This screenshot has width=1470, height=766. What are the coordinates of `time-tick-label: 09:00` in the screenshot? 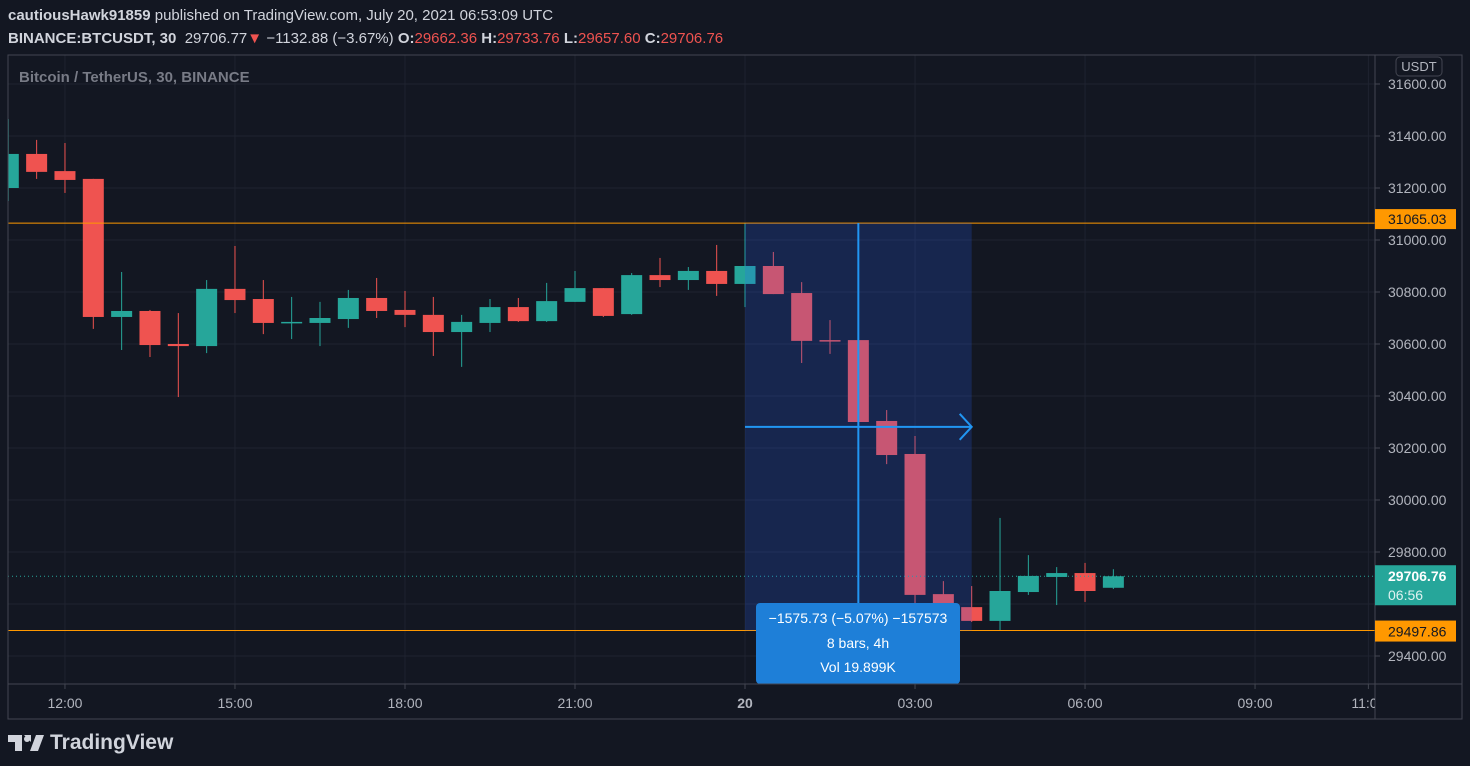 It's located at (1255, 703).